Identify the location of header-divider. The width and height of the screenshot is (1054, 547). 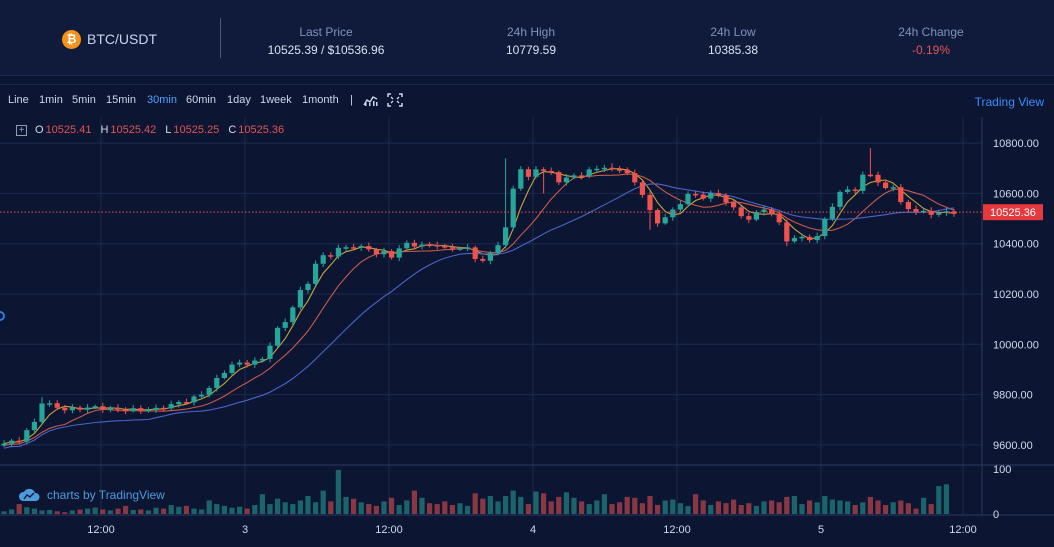
(220, 38).